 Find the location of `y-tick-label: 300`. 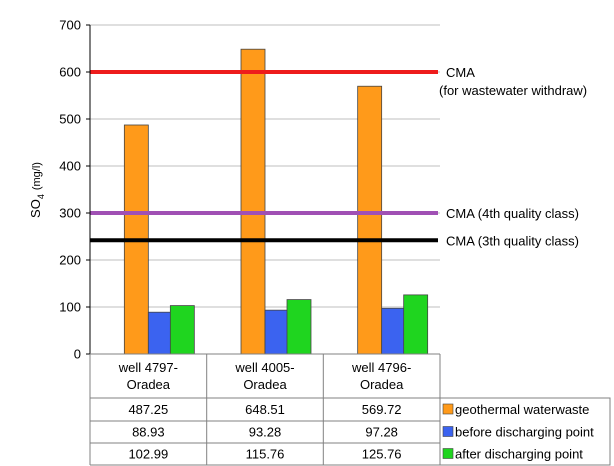

y-tick-label: 300 is located at coordinates (70, 213).